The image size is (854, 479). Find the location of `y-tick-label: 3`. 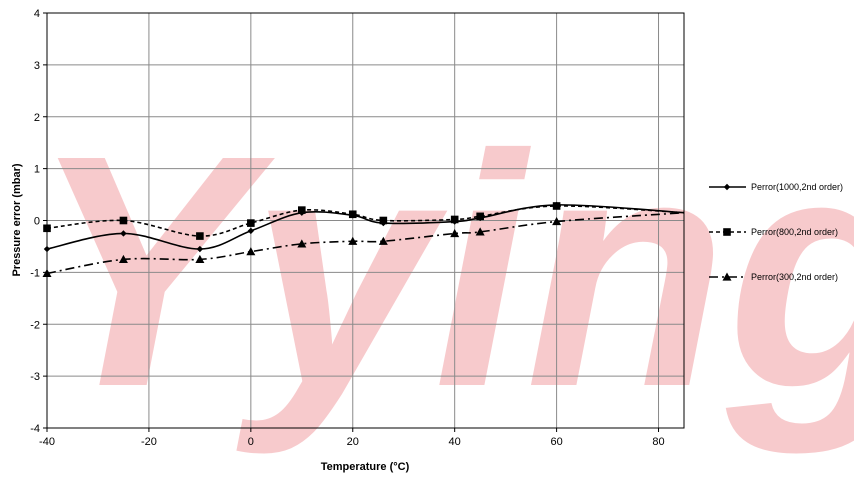

y-tick-label: 3 is located at coordinates (37, 66).